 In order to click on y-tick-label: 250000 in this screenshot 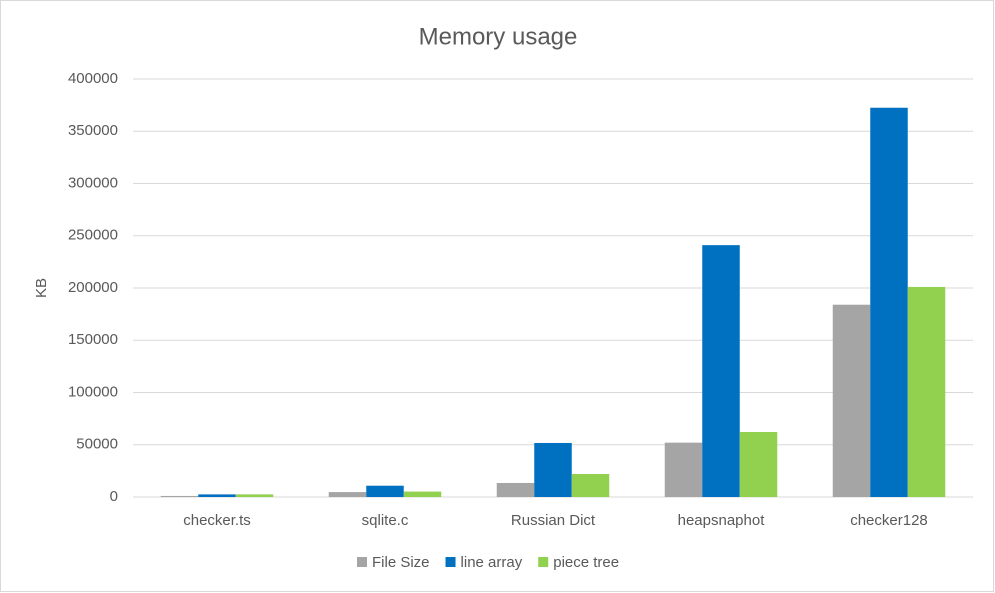, I will do `click(93, 235)`.